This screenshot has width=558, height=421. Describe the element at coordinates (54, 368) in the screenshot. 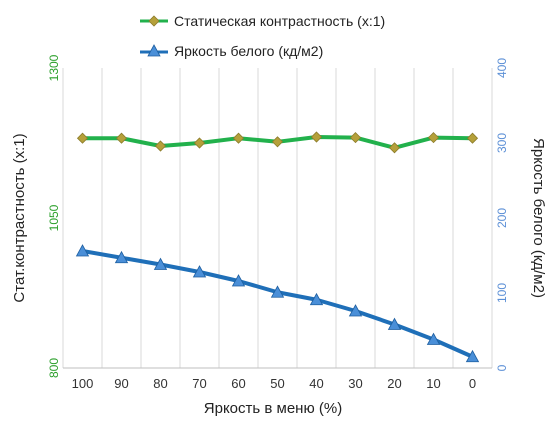

I see `y-left-tick-label: 800` at that location.